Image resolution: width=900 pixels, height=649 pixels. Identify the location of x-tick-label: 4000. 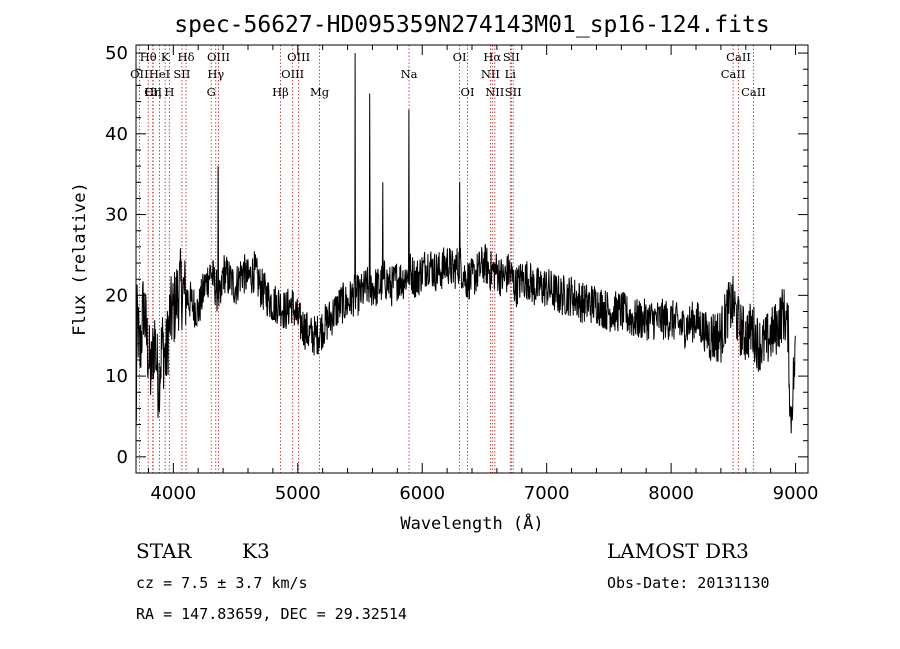
(173, 493).